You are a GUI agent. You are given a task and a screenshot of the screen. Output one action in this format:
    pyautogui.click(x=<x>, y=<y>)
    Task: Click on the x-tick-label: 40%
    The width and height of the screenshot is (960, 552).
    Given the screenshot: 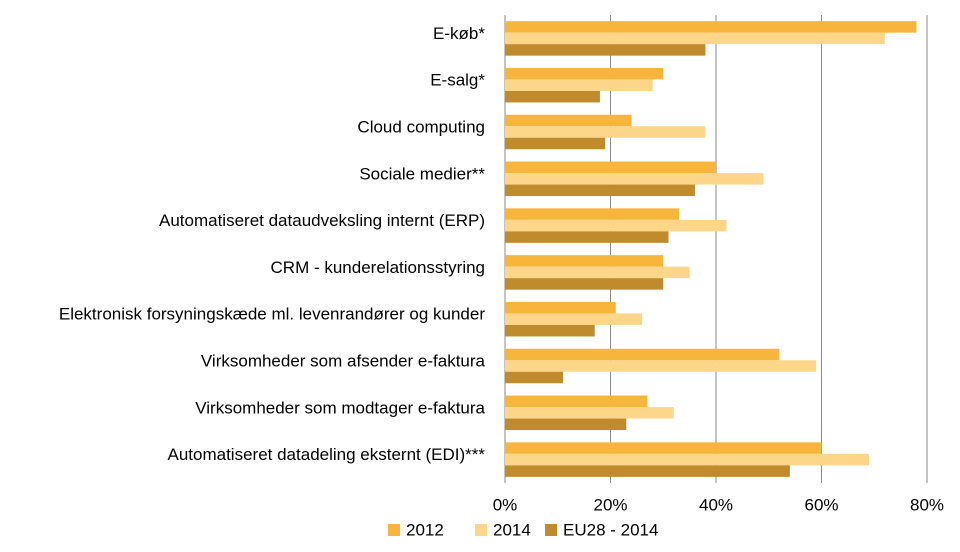 What is the action you would take?
    pyautogui.click(x=716, y=504)
    